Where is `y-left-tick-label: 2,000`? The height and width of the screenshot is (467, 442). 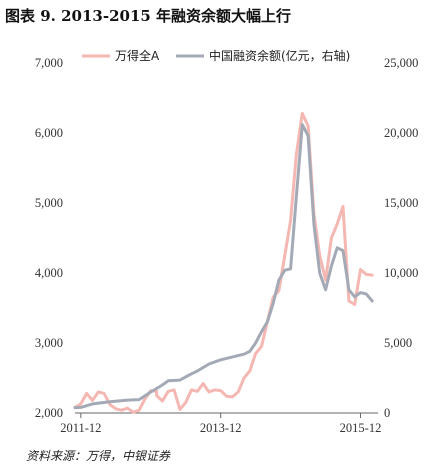
y-left-tick-label: 2,000 is located at coordinates (49, 413).